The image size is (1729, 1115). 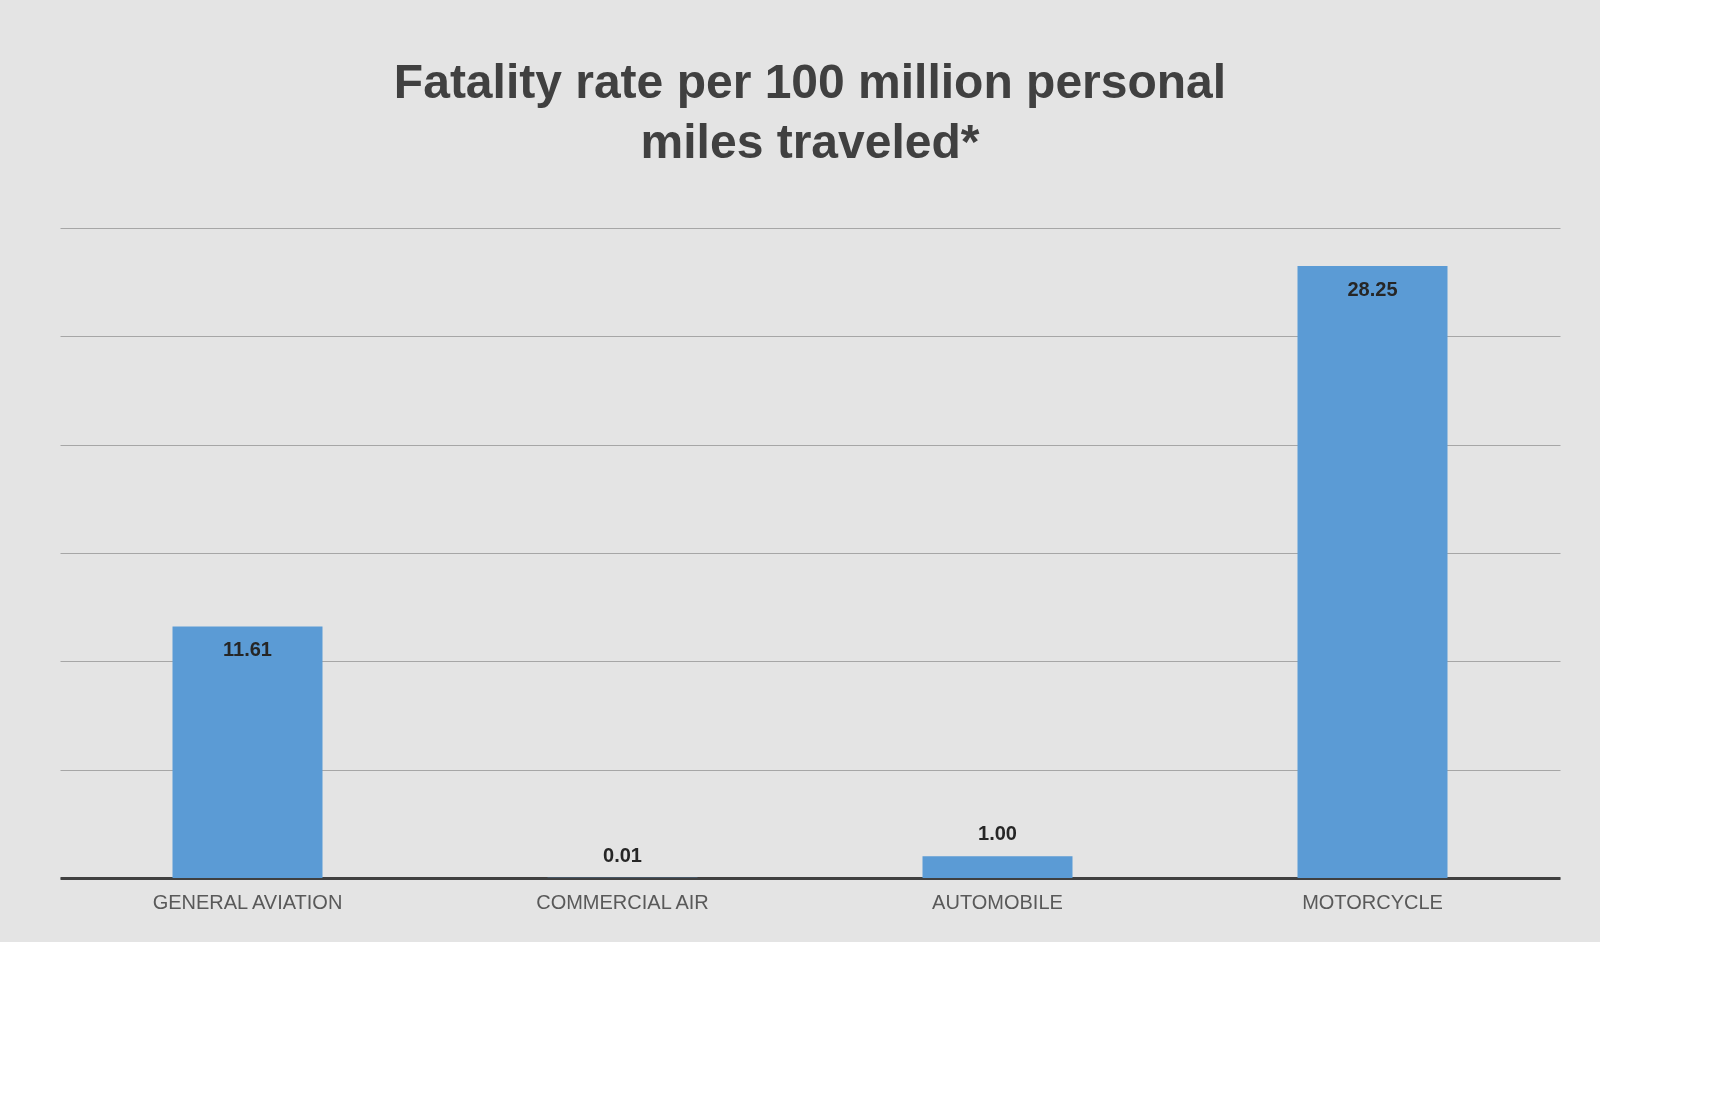 What do you see at coordinates (622, 901) in the screenshot?
I see `x-tick-label: COMMERCIAL AIR` at bounding box center [622, 901].